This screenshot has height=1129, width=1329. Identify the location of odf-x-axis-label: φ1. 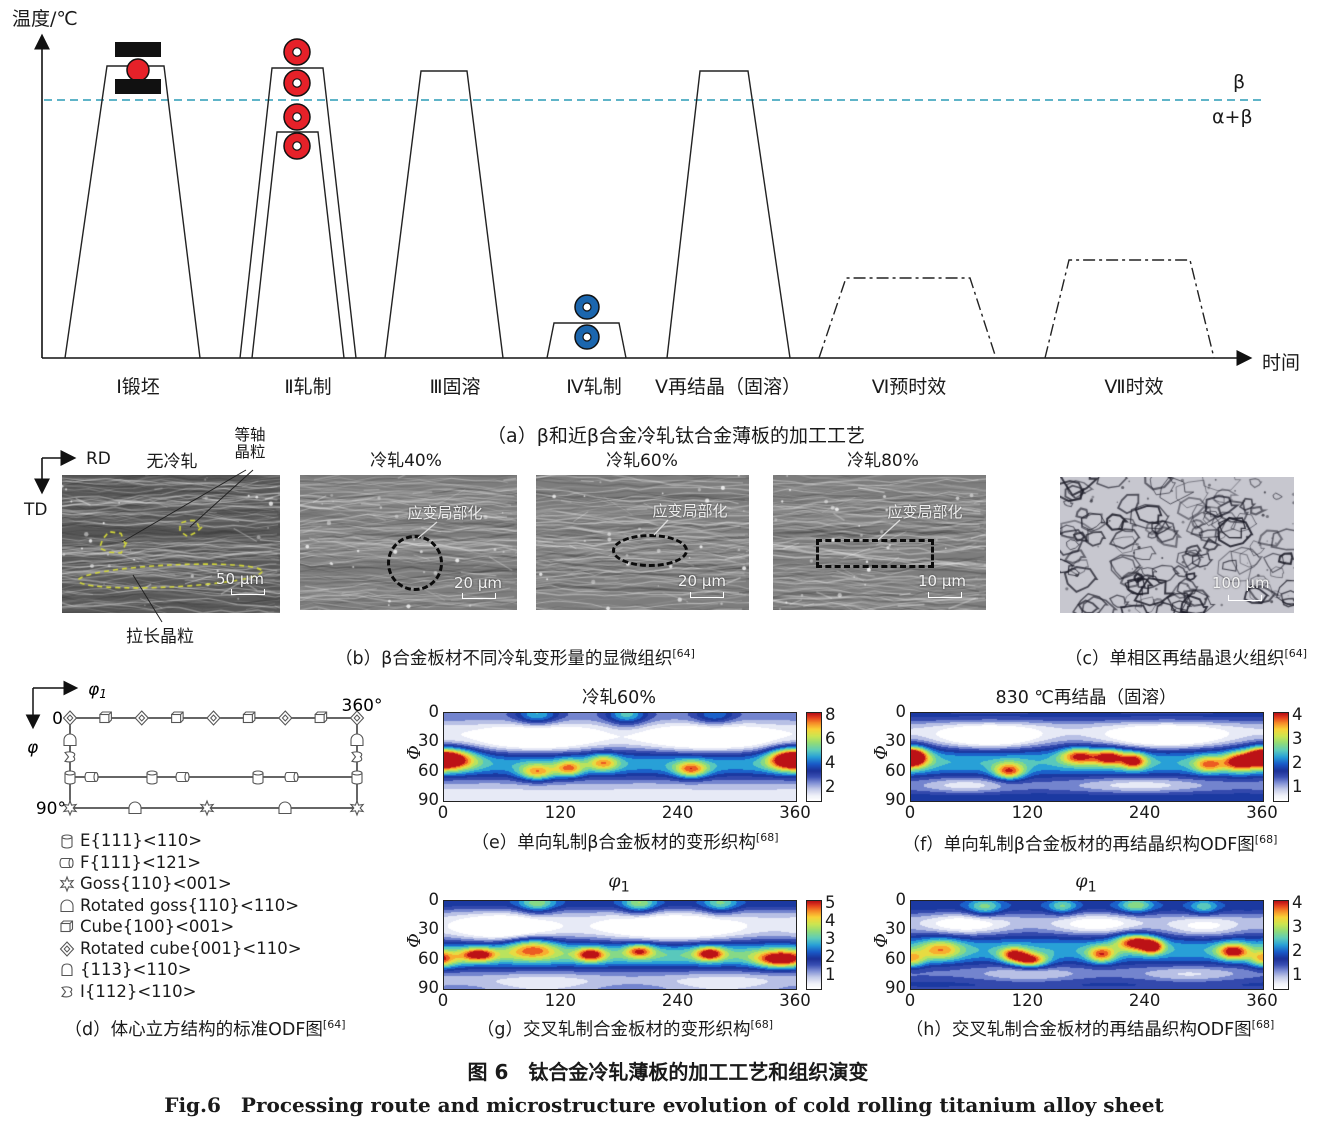
(97, 690).